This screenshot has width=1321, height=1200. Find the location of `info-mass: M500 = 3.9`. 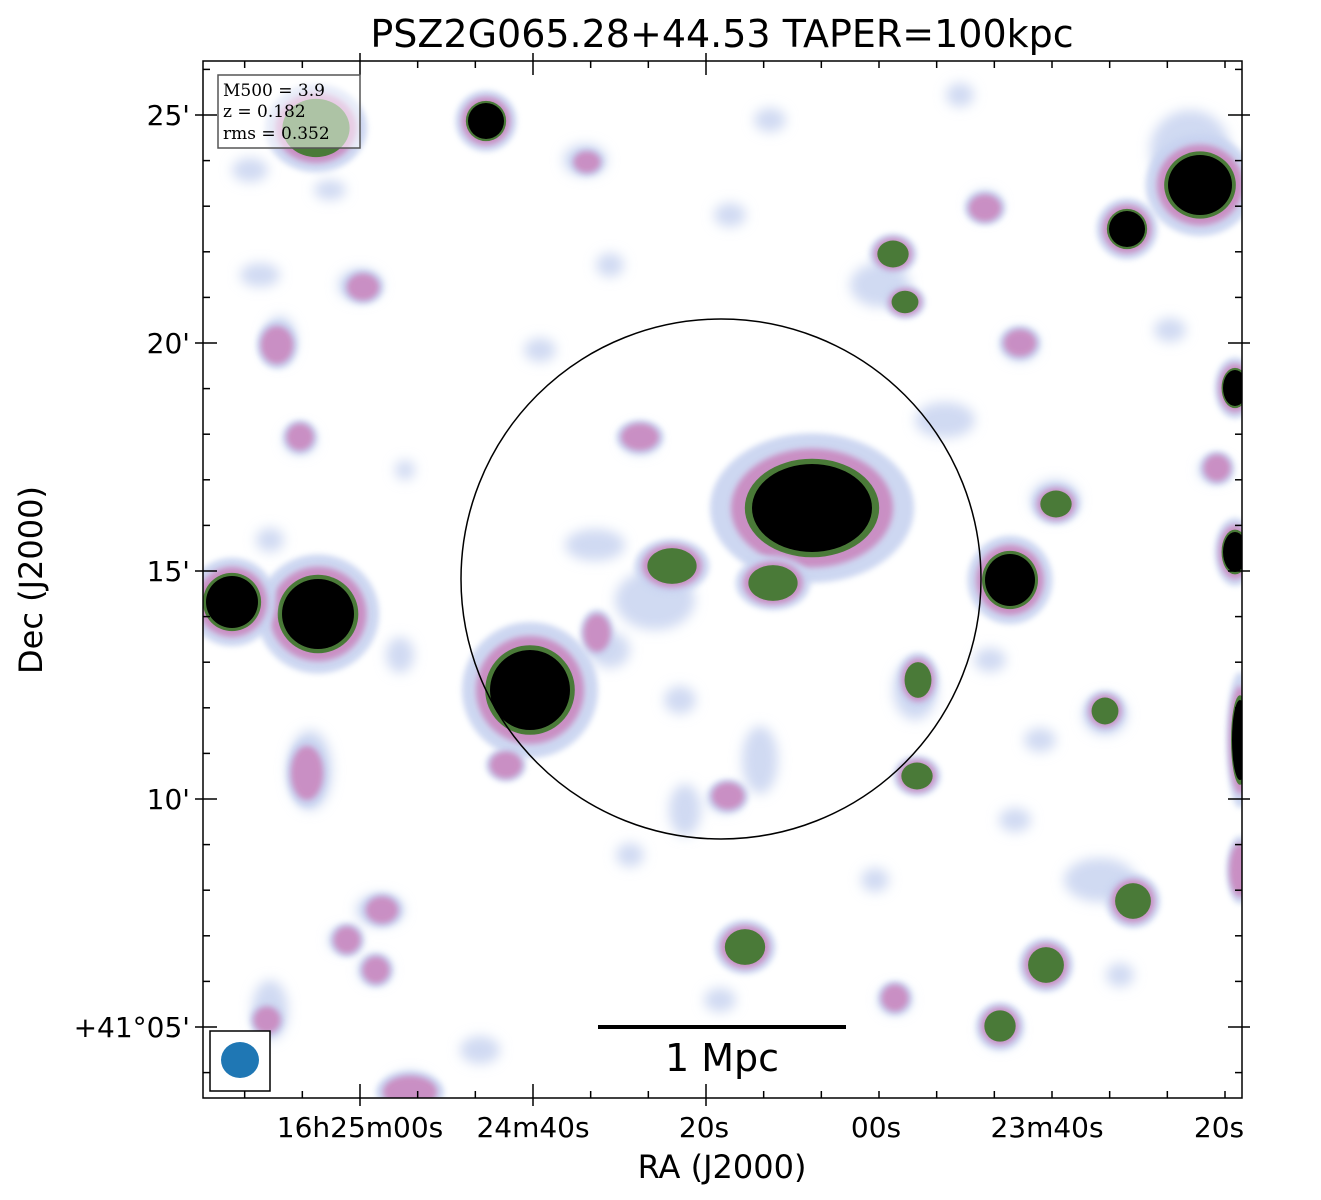

info-mass: M500 = 3.9 is located at coordinates (274, 91).